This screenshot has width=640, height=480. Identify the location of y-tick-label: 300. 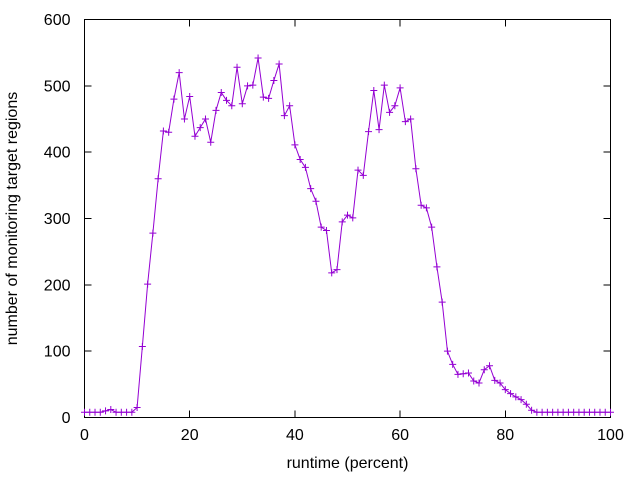
(57, 219).